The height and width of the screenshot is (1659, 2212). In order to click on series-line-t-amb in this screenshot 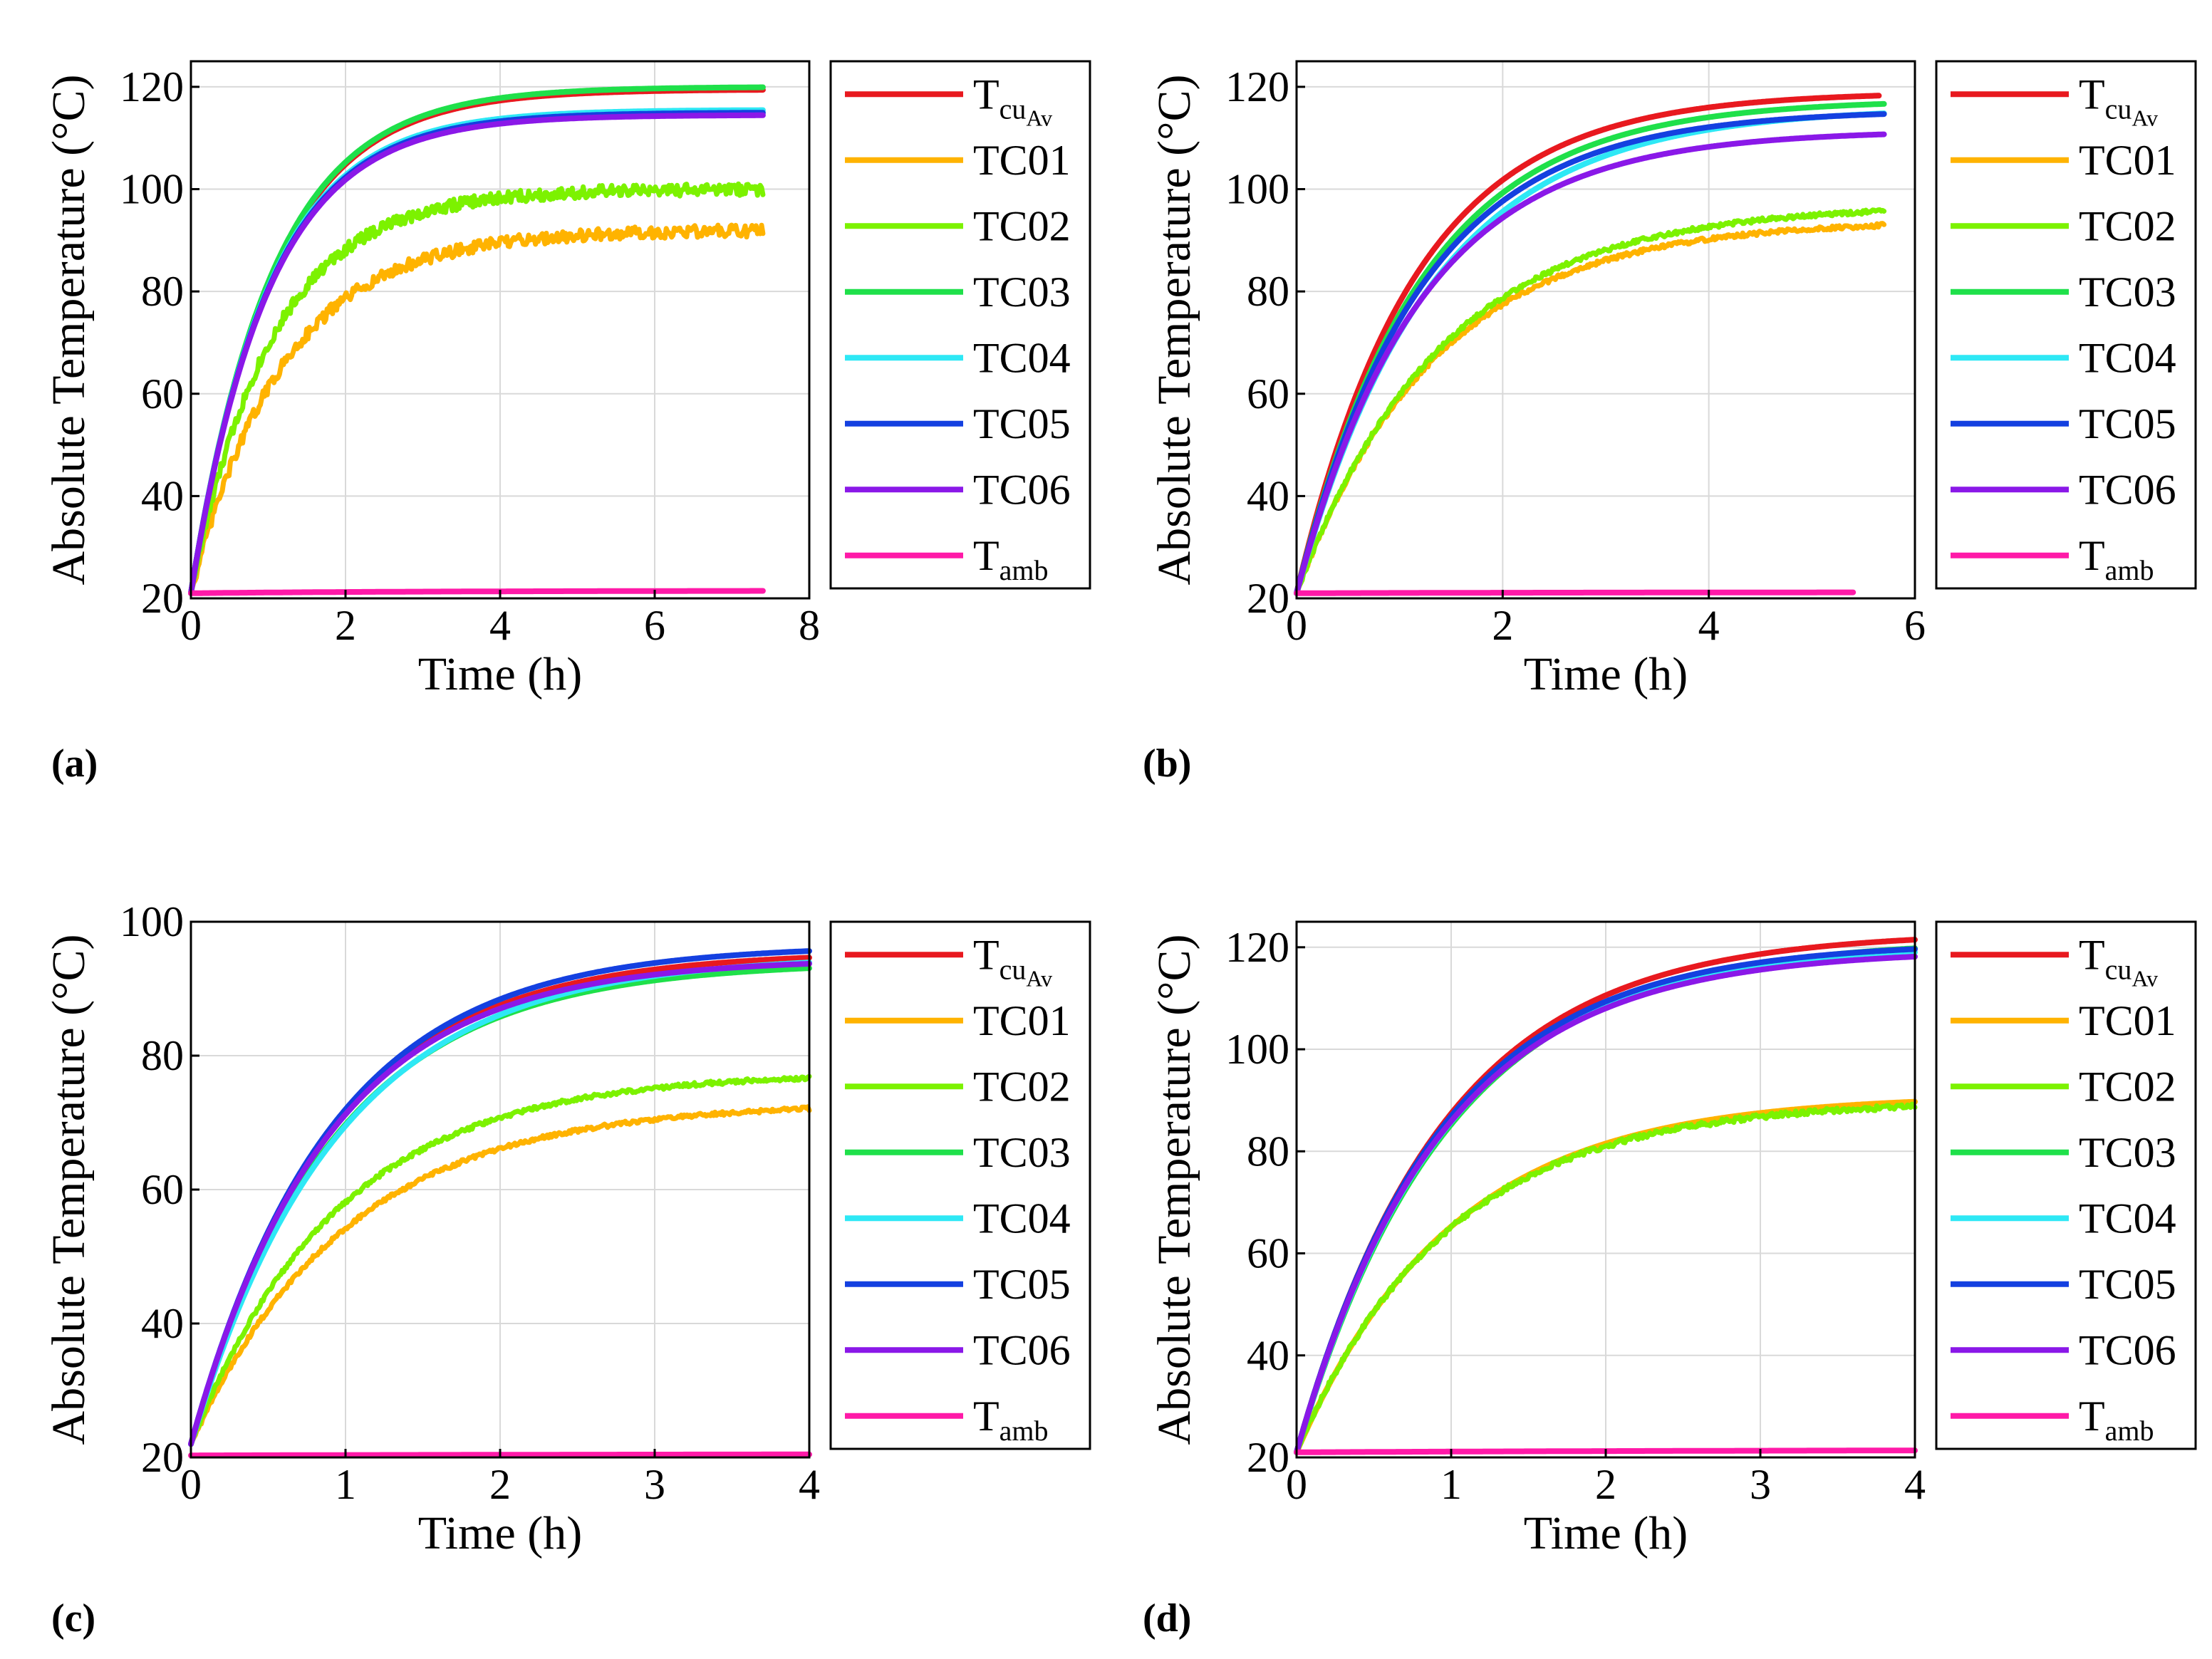, I will do `click(477, 592)`.